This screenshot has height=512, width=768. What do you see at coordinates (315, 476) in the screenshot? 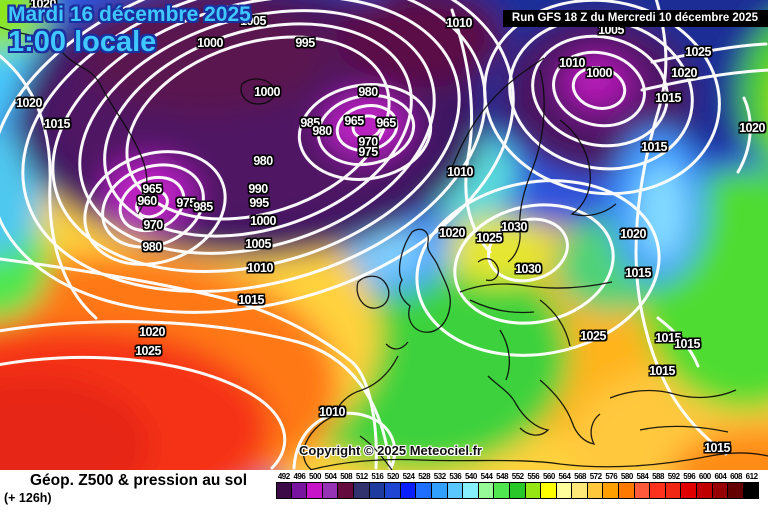
I see `legend-value: 500` at bounding box center [315, 476].